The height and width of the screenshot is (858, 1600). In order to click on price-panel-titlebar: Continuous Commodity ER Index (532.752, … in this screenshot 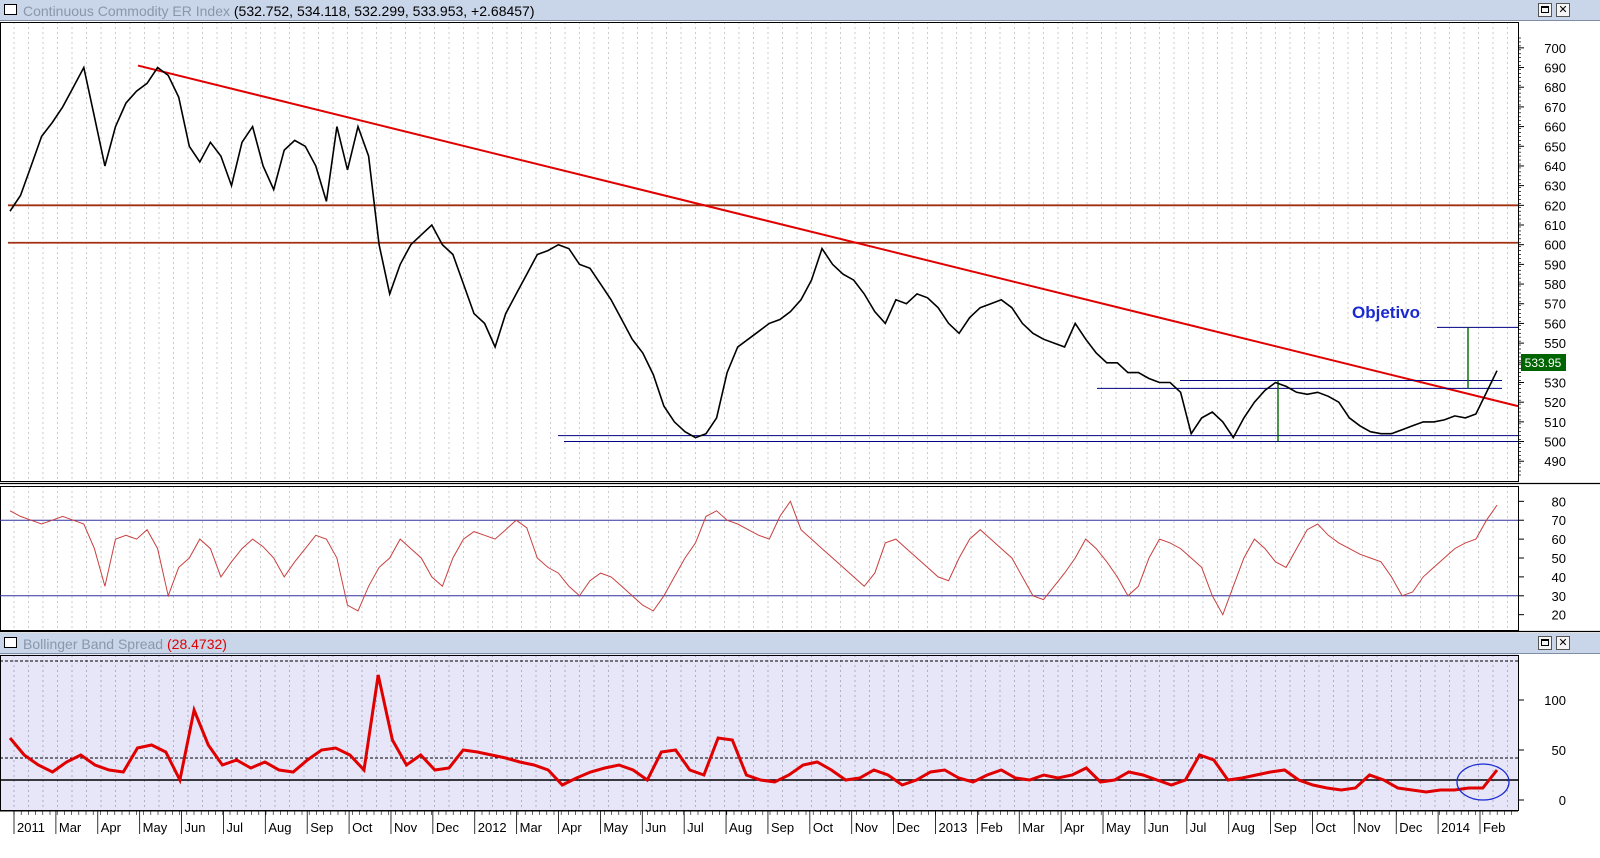, I will do `click(800, 10)`.